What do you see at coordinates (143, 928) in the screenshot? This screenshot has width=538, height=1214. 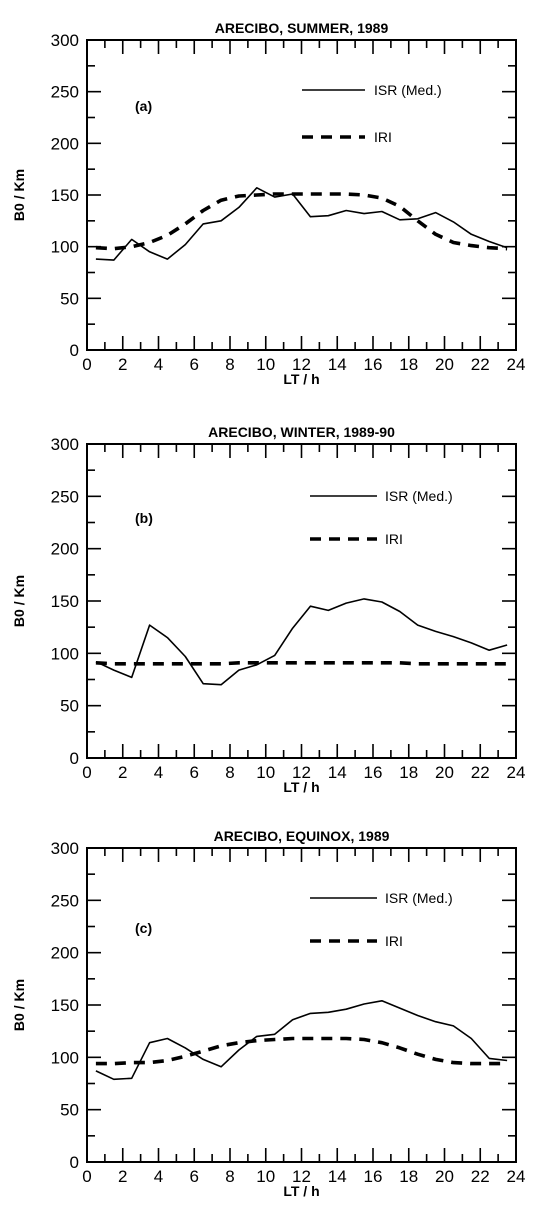 I see `panel-label: (c)` at bounding box center [143, 928].